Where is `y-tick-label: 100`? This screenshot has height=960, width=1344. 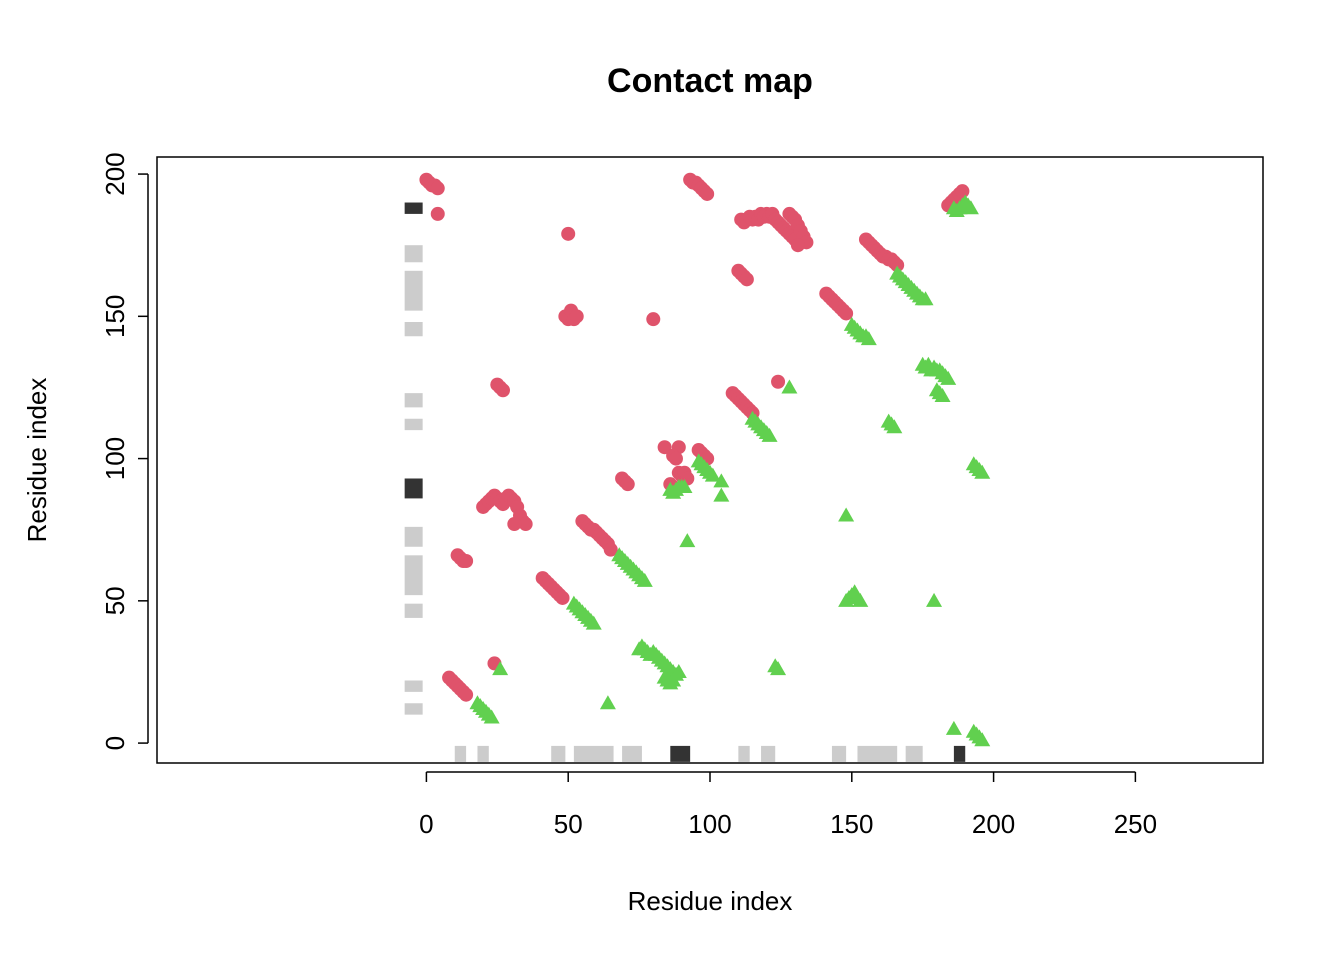 y-tick-label: 100 is located at coordinates (115, 458).